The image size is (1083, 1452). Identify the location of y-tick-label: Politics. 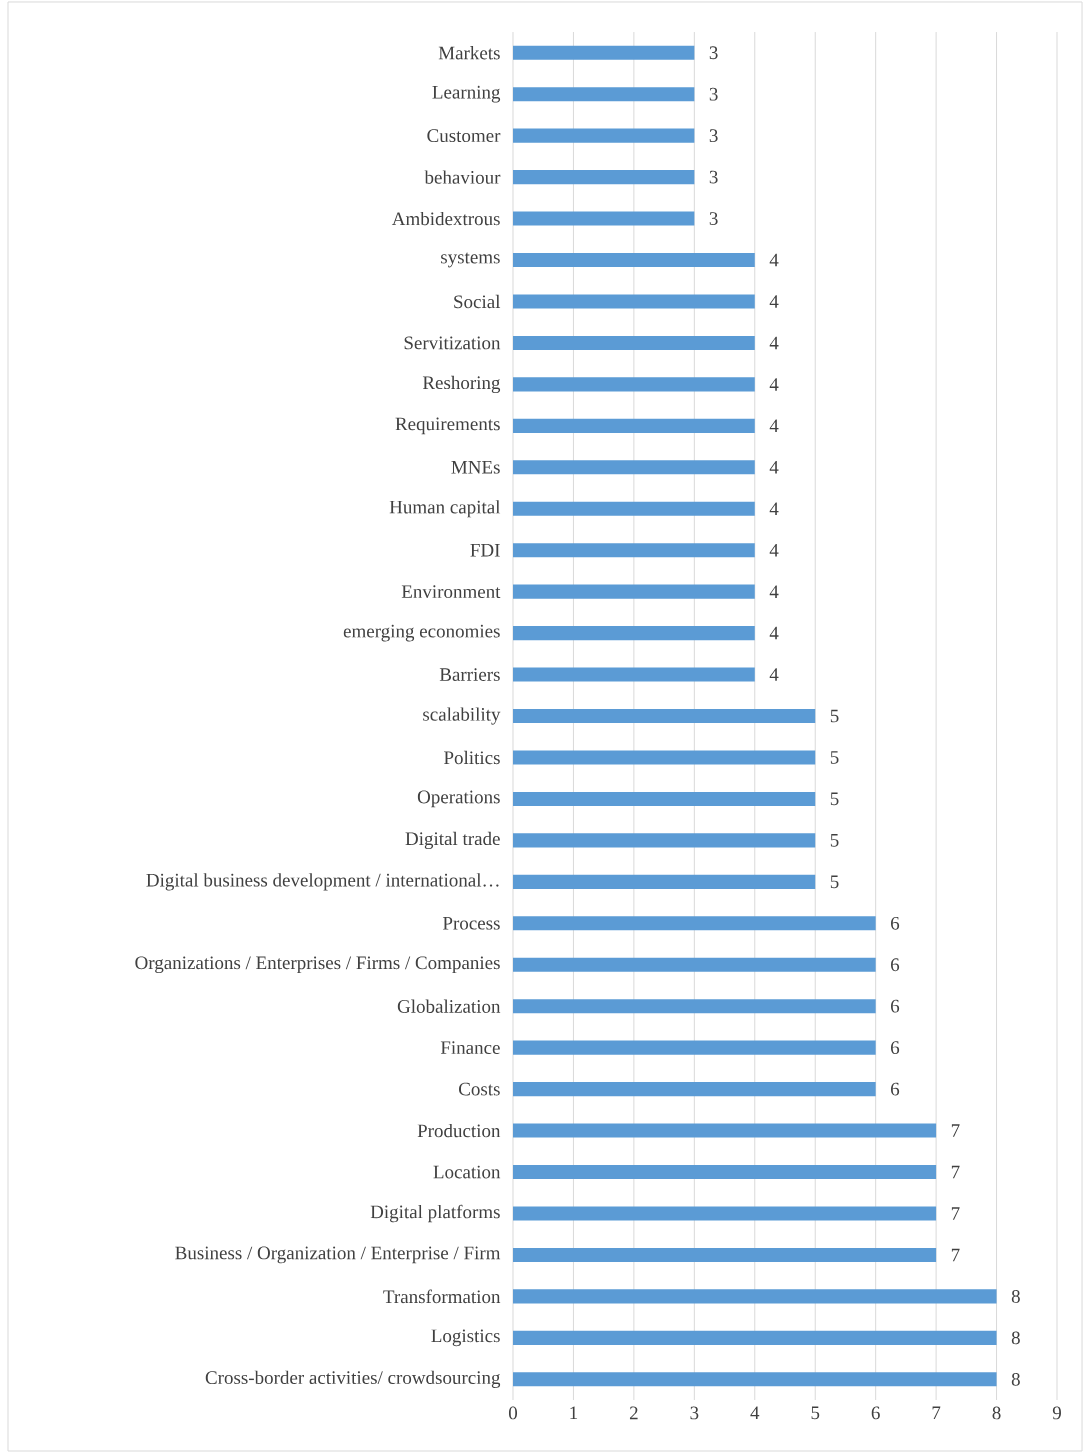
(472, 757).